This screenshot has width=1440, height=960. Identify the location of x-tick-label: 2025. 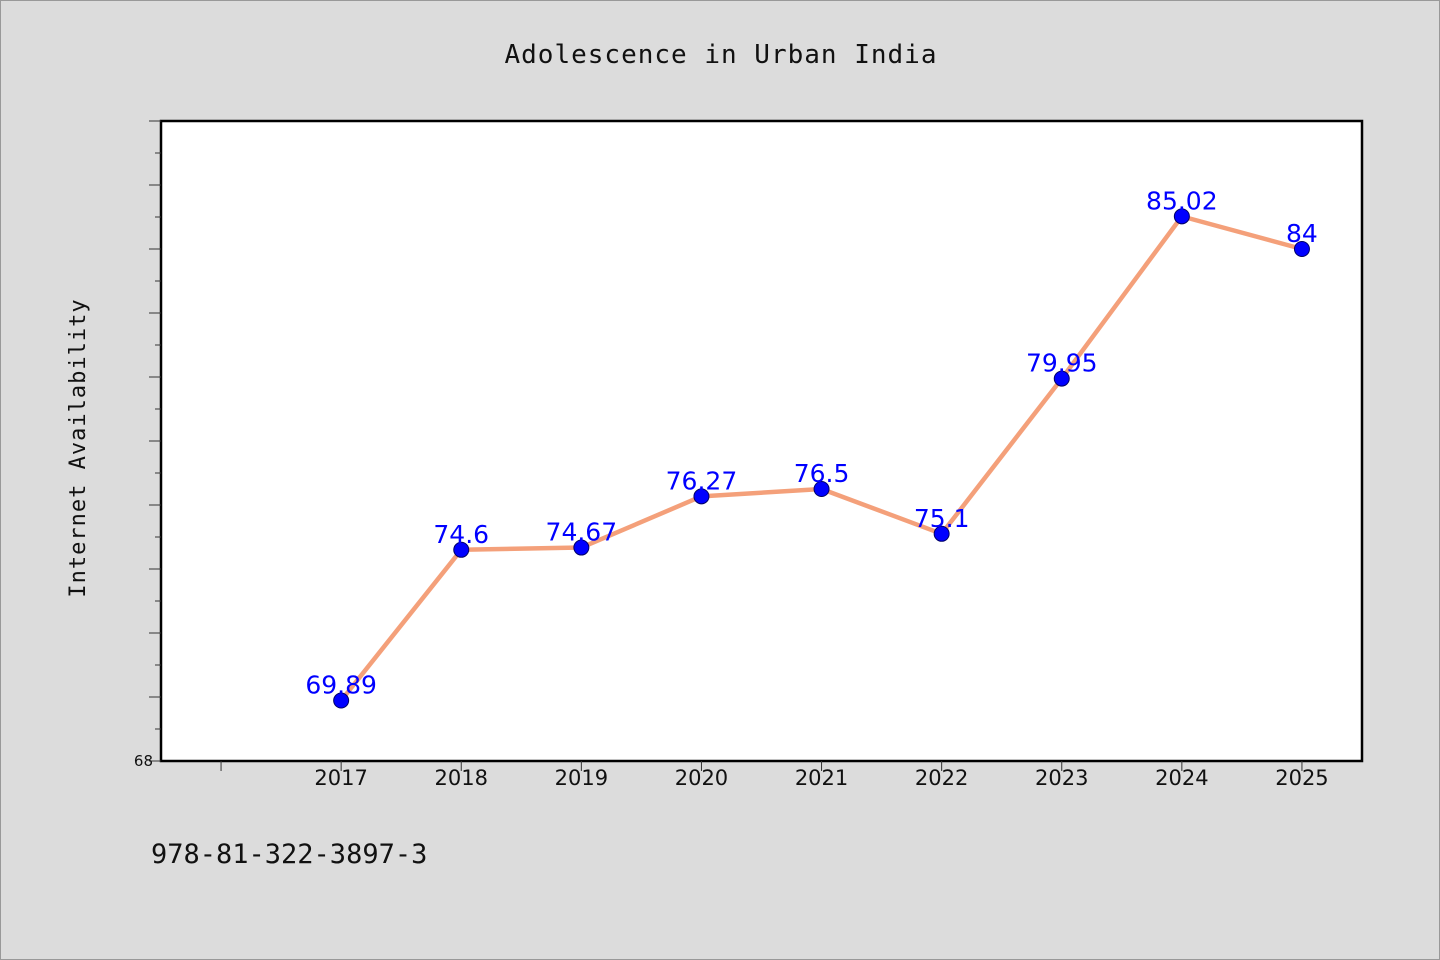
(1301, 778).